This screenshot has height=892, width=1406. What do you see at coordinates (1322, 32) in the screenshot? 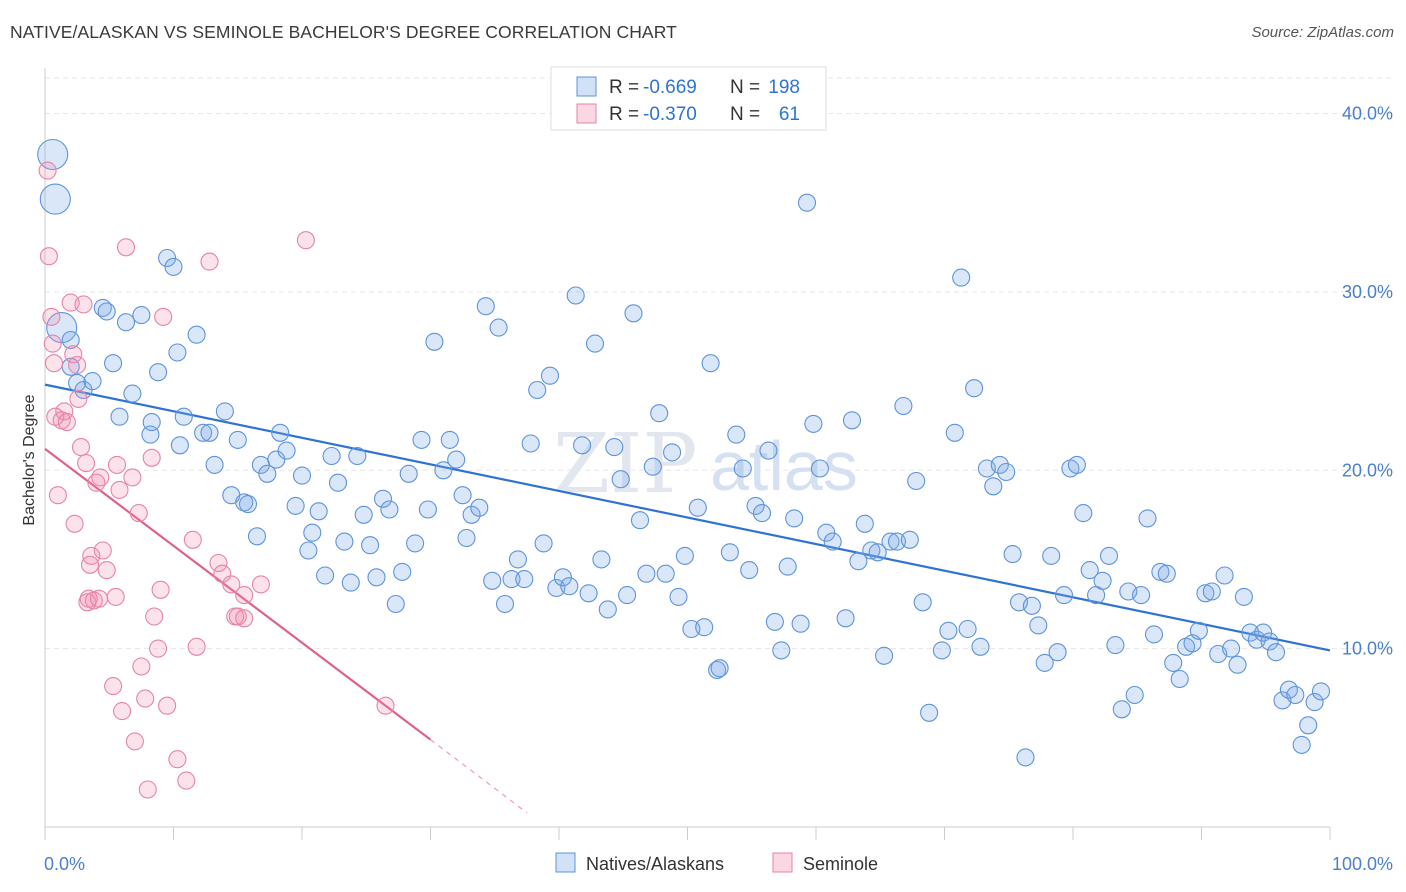
I see `chart-source: Source: ZipAtlas.com` at bounding box center [1322, 32].